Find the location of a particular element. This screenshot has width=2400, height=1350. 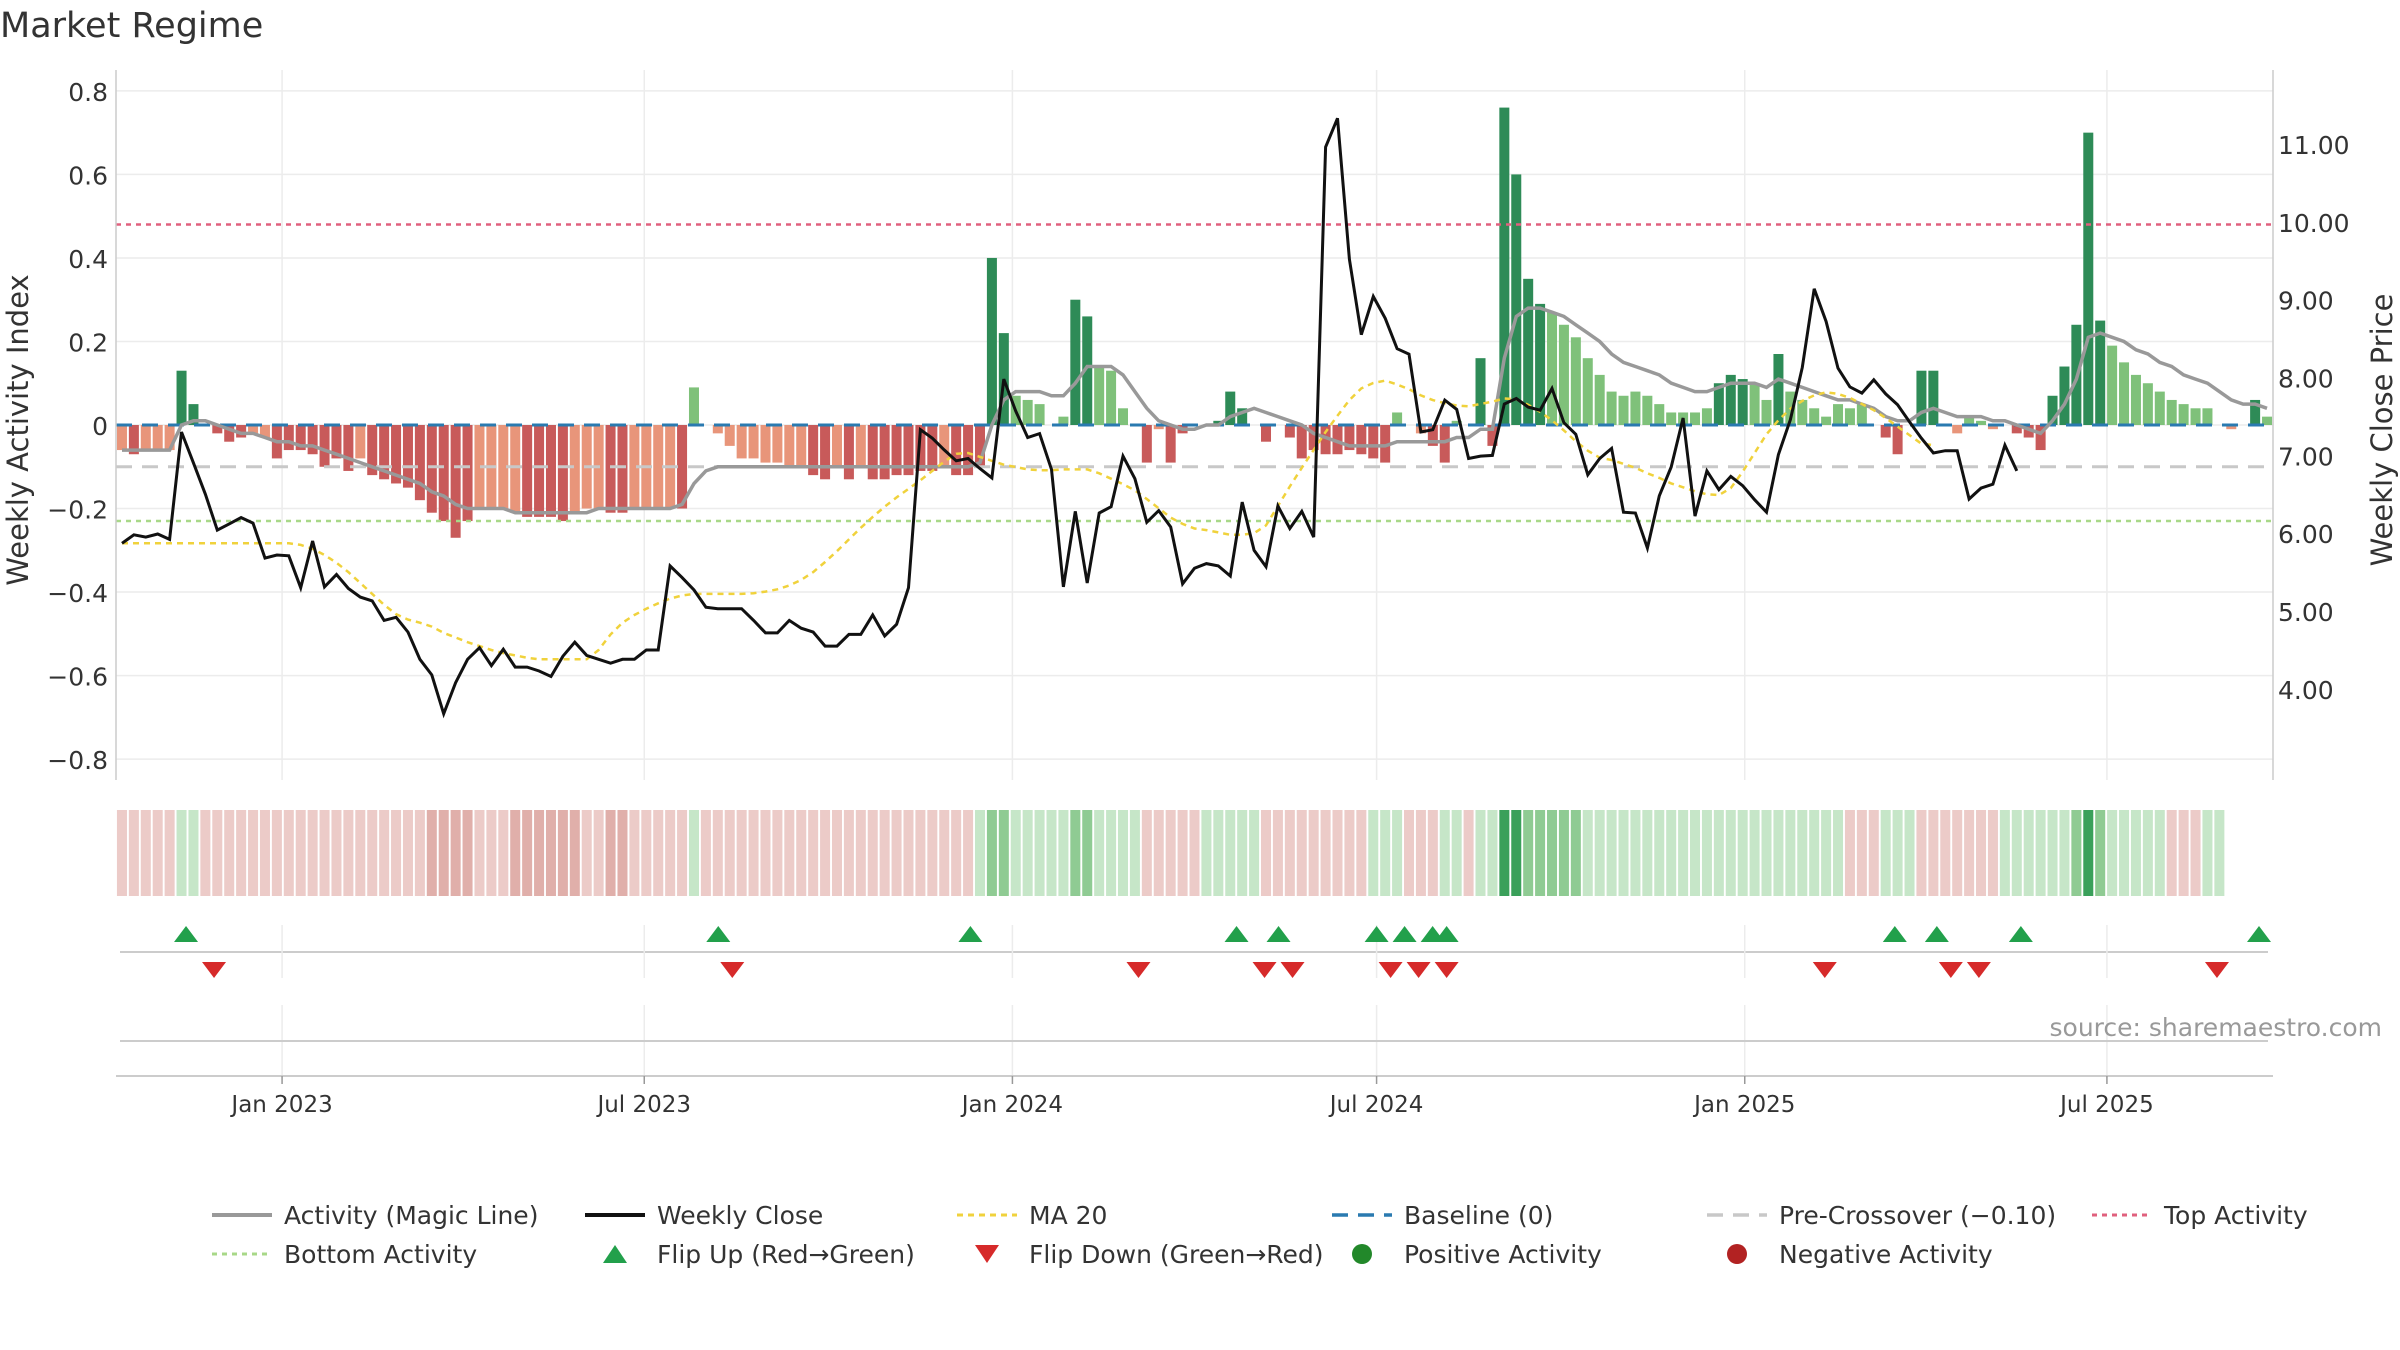

x-tick-label: Jul 2023 is located at coordinates (643, 1105).